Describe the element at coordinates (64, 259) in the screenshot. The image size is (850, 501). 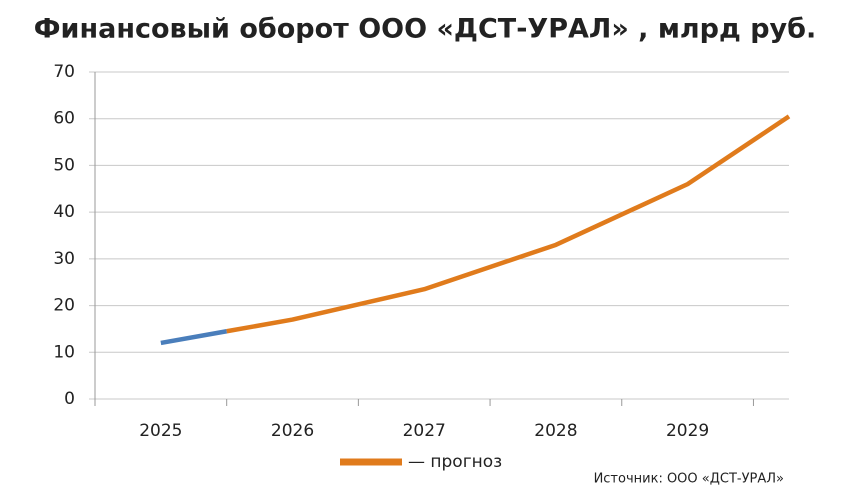
I see `y-tick-label: 30` at that location.